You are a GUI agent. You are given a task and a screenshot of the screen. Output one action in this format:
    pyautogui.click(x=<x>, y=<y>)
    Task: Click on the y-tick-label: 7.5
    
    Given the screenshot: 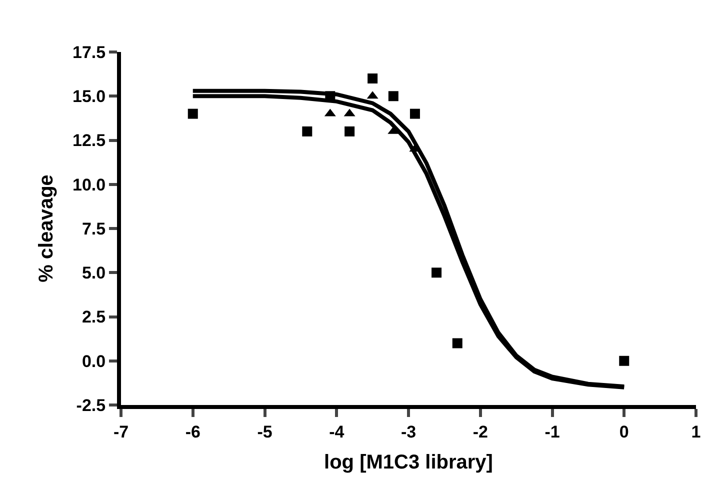 What is the action you would take?
    pyautogui.click(x=94, y=228)
    